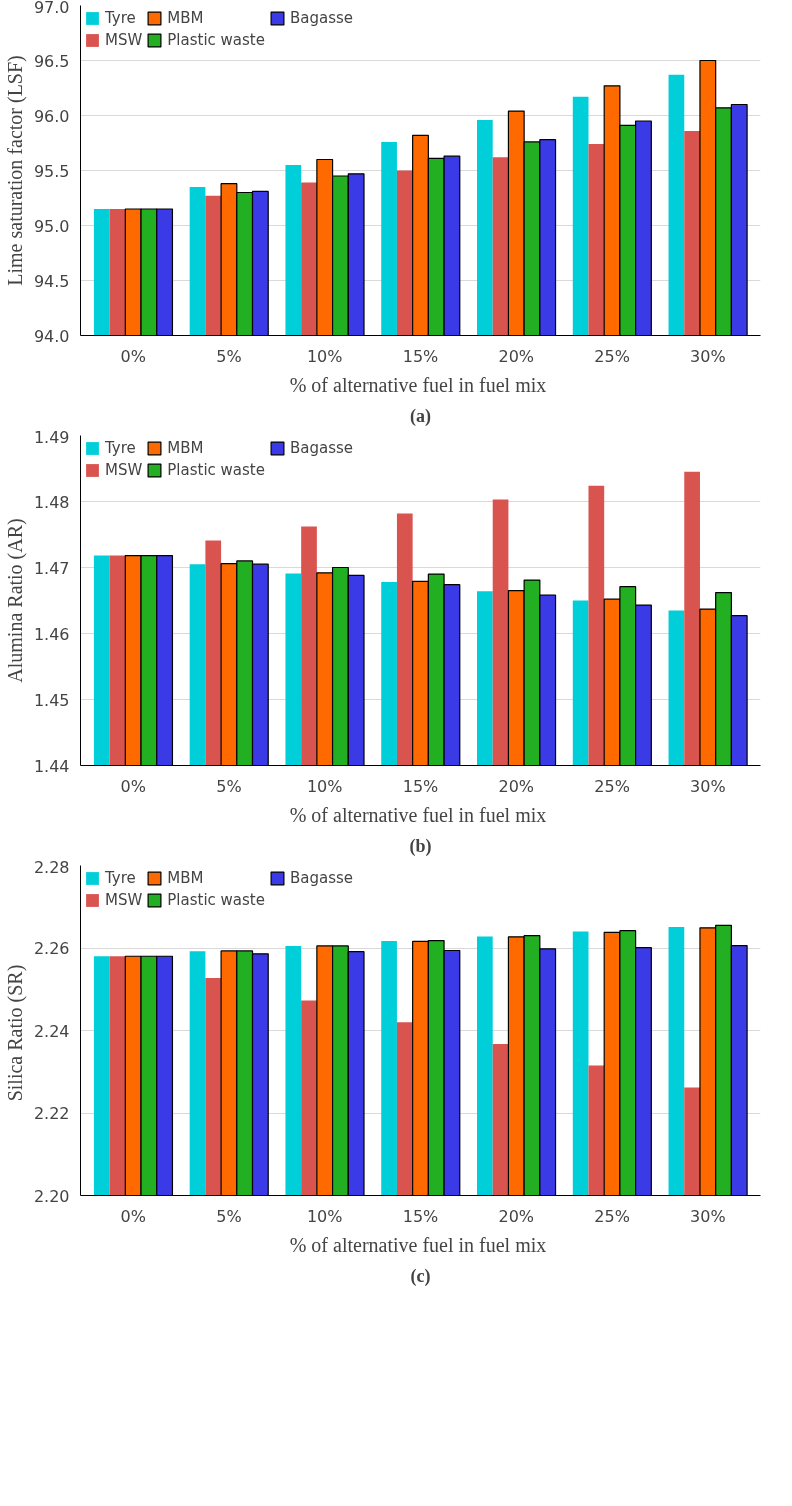  I want to click on y-tick-label: 2.22, so click(51, 1113).